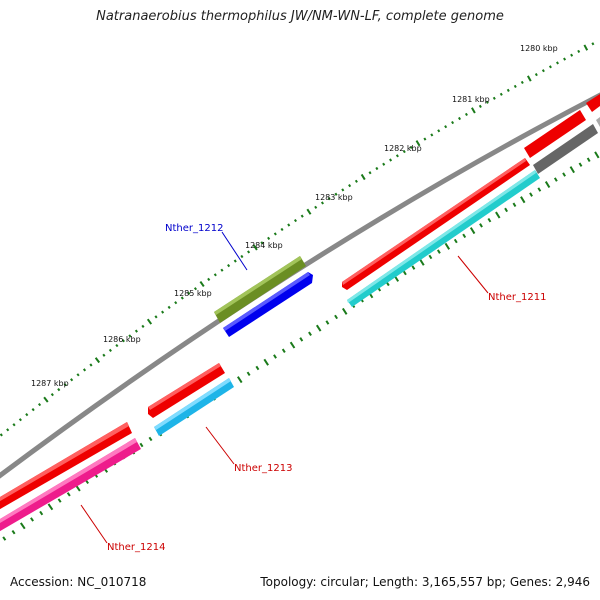 The height and width of the screenshot is (600, 600). I want to click on tick-label-1285: 1285 kbp, so click(193, 293).